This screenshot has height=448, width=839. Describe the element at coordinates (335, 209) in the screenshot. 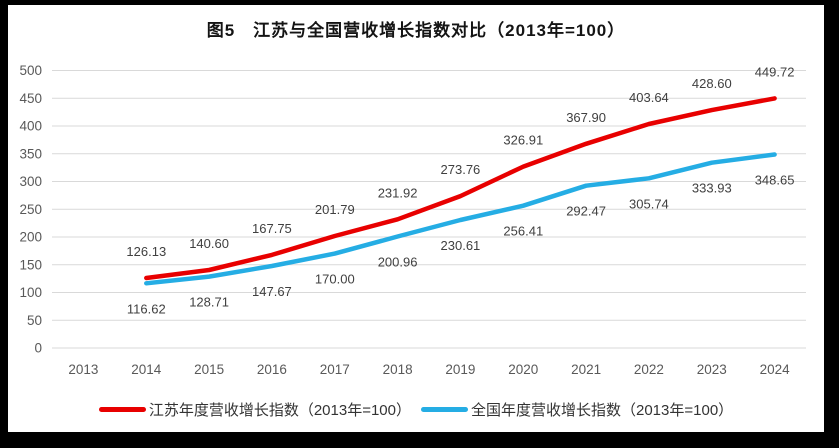

I see `data-label-jiangsu: 201.79` at that location.